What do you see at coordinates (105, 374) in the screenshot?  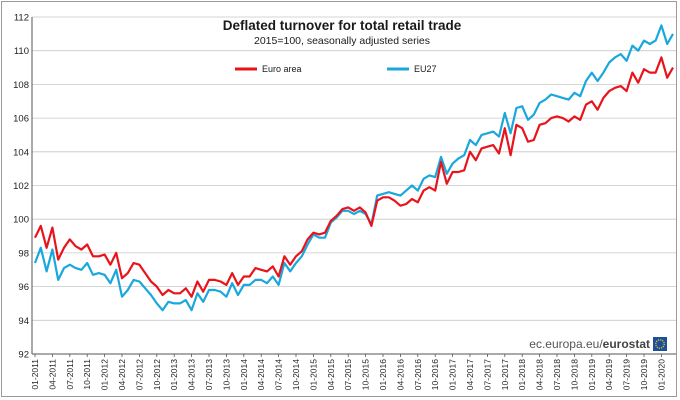 I see `x-tick-label: 01-2012` at bounding box center [105, 374].